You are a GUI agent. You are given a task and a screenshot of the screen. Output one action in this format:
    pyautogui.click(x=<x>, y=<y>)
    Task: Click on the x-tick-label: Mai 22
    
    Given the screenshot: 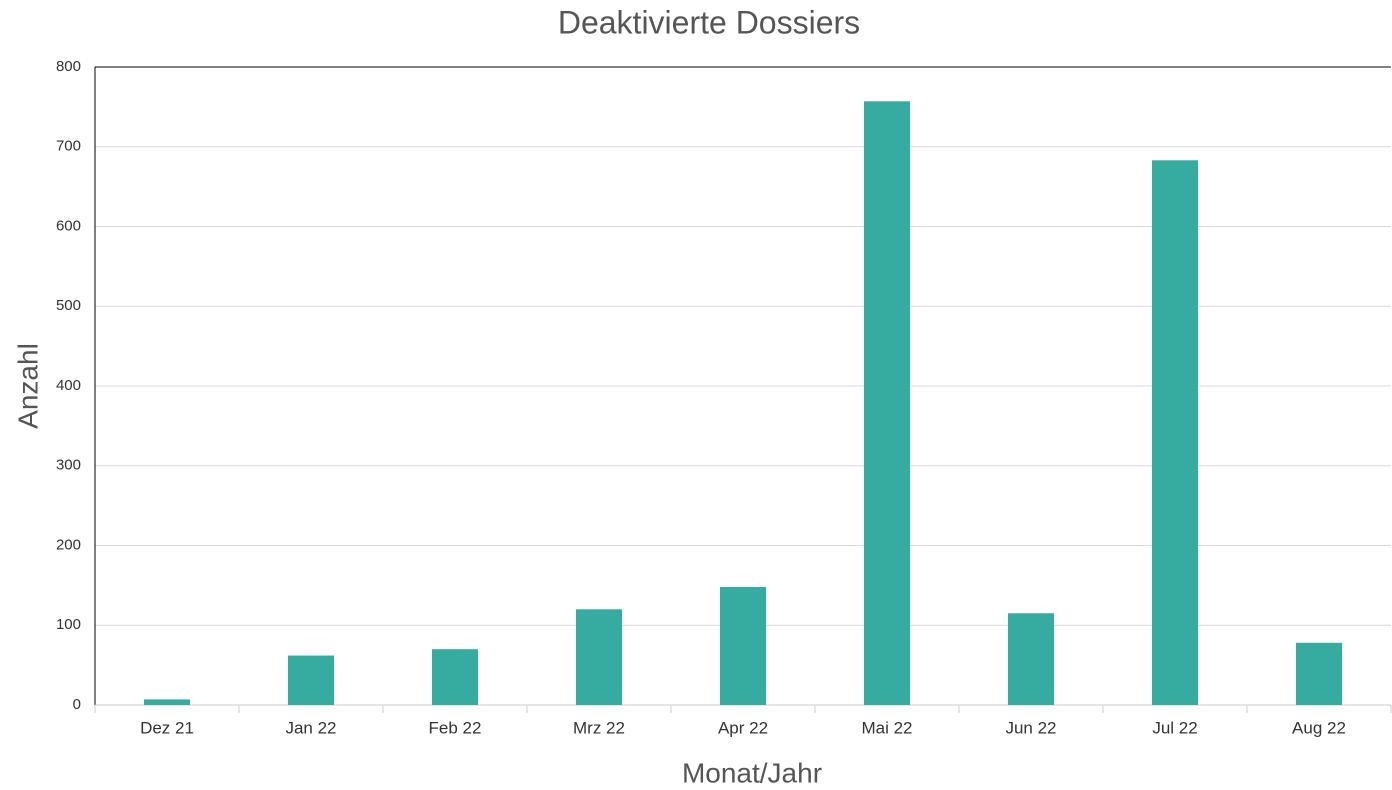 What is the action you would take?
    pyautogui.click(x=886, y=727)
    